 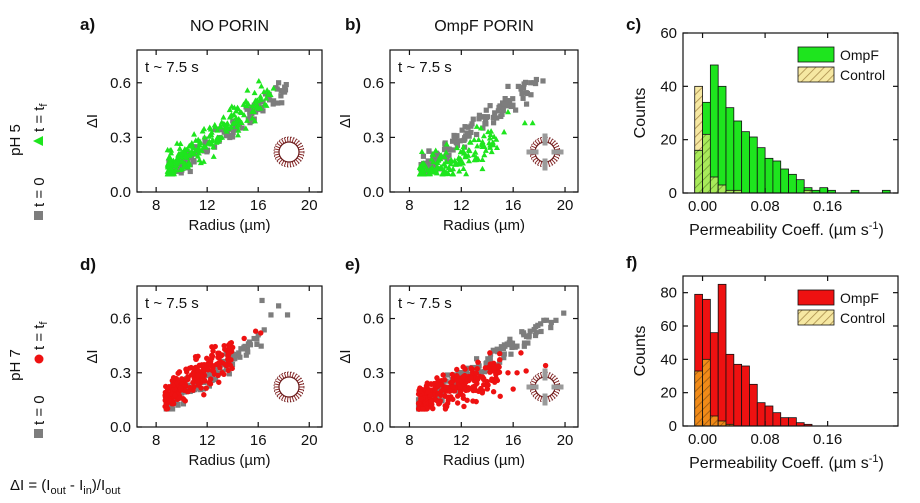 What do you see at coordinates (230, 225) in the screenshot?
I see `x-axis-title: Radius (µm)` at bounding box center [230, 225].